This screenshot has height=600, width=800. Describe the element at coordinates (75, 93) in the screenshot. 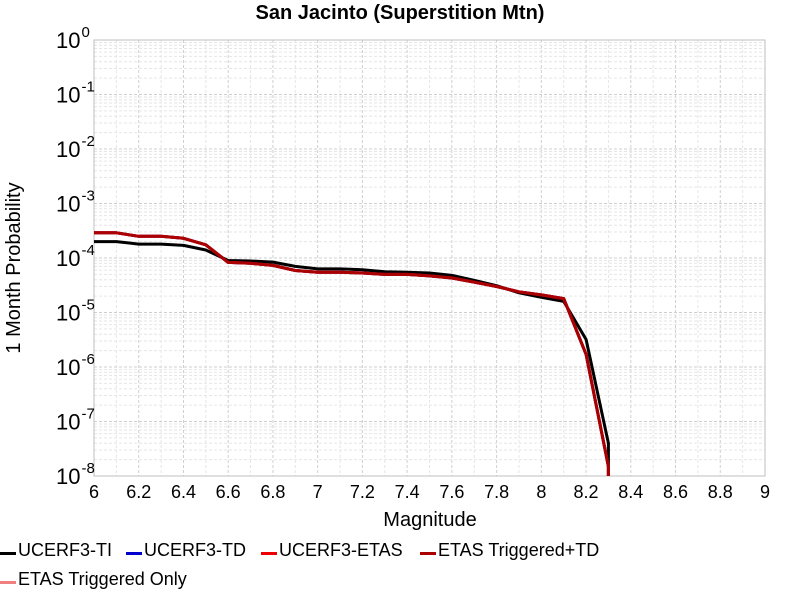

I see `y-tick-label: 10⁻¹` at that location.